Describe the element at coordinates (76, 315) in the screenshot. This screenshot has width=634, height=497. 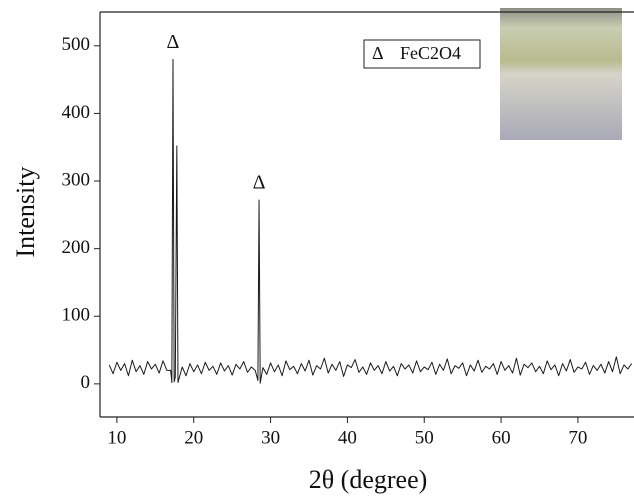
I see `y-tick-label: 100` at that location.